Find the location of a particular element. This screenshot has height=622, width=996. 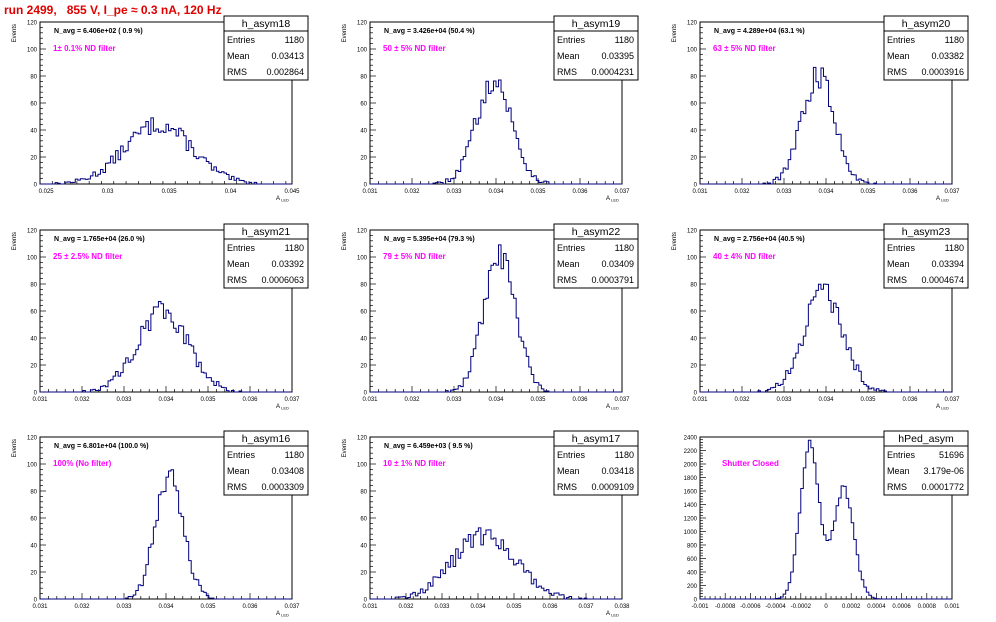

y-tick-label: 80 is located at coordinates (33, 286).